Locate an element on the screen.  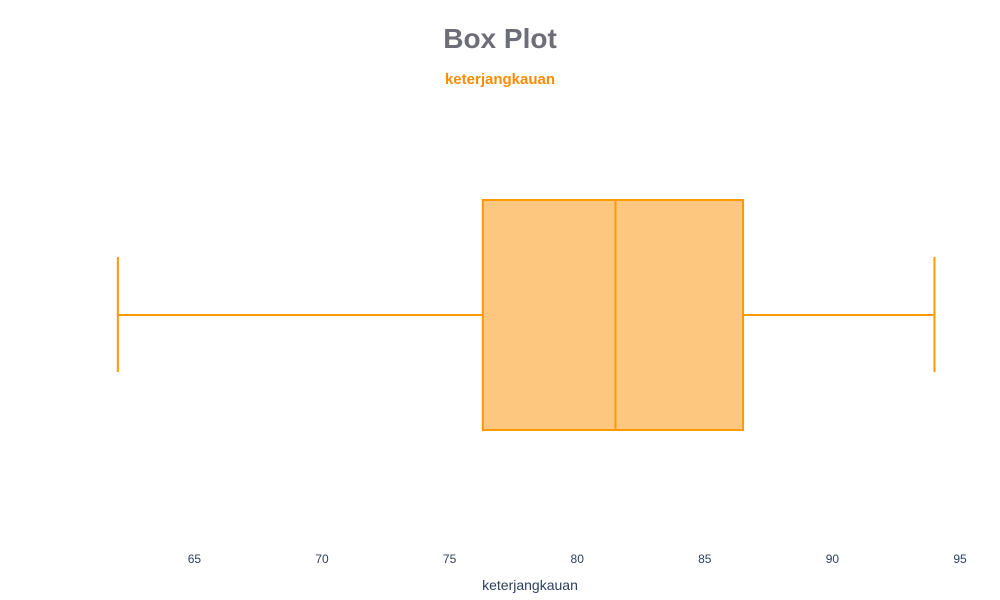
x-tick-label: 80 is located at coordinates (578, 559).